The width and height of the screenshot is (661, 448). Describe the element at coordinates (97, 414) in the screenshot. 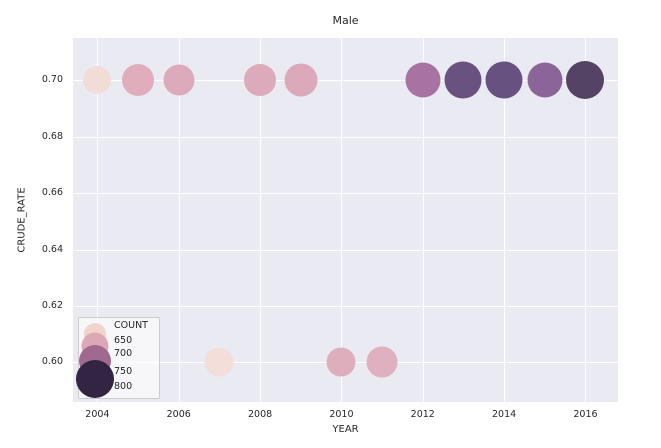

I see `x-tick-label: 2004` at that location.